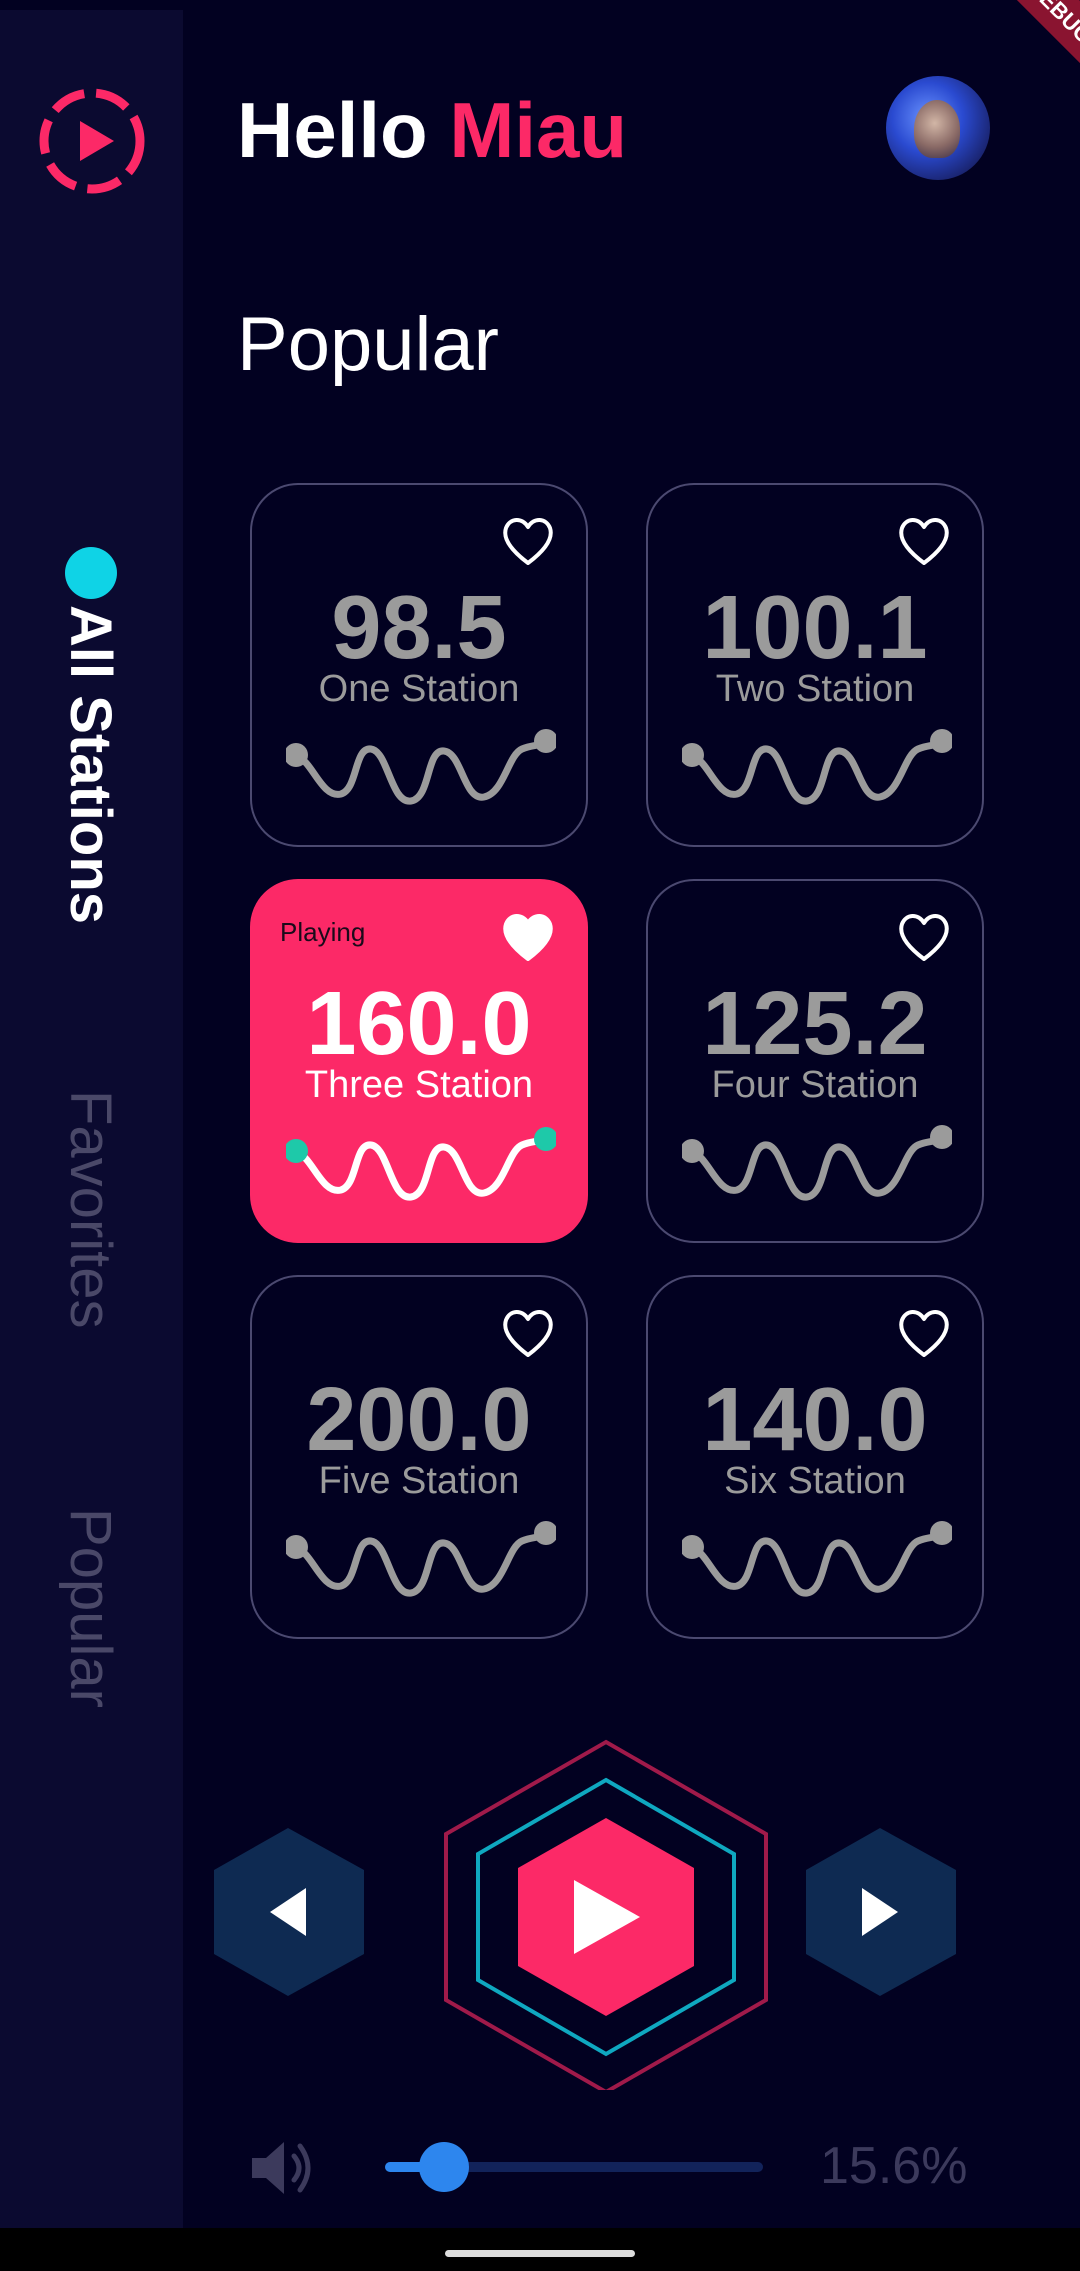 The width and height of the screenshot is (1080, 2271). I want to click on station-card-three: Playing 160.0 Three Station, so click(419, 1061).